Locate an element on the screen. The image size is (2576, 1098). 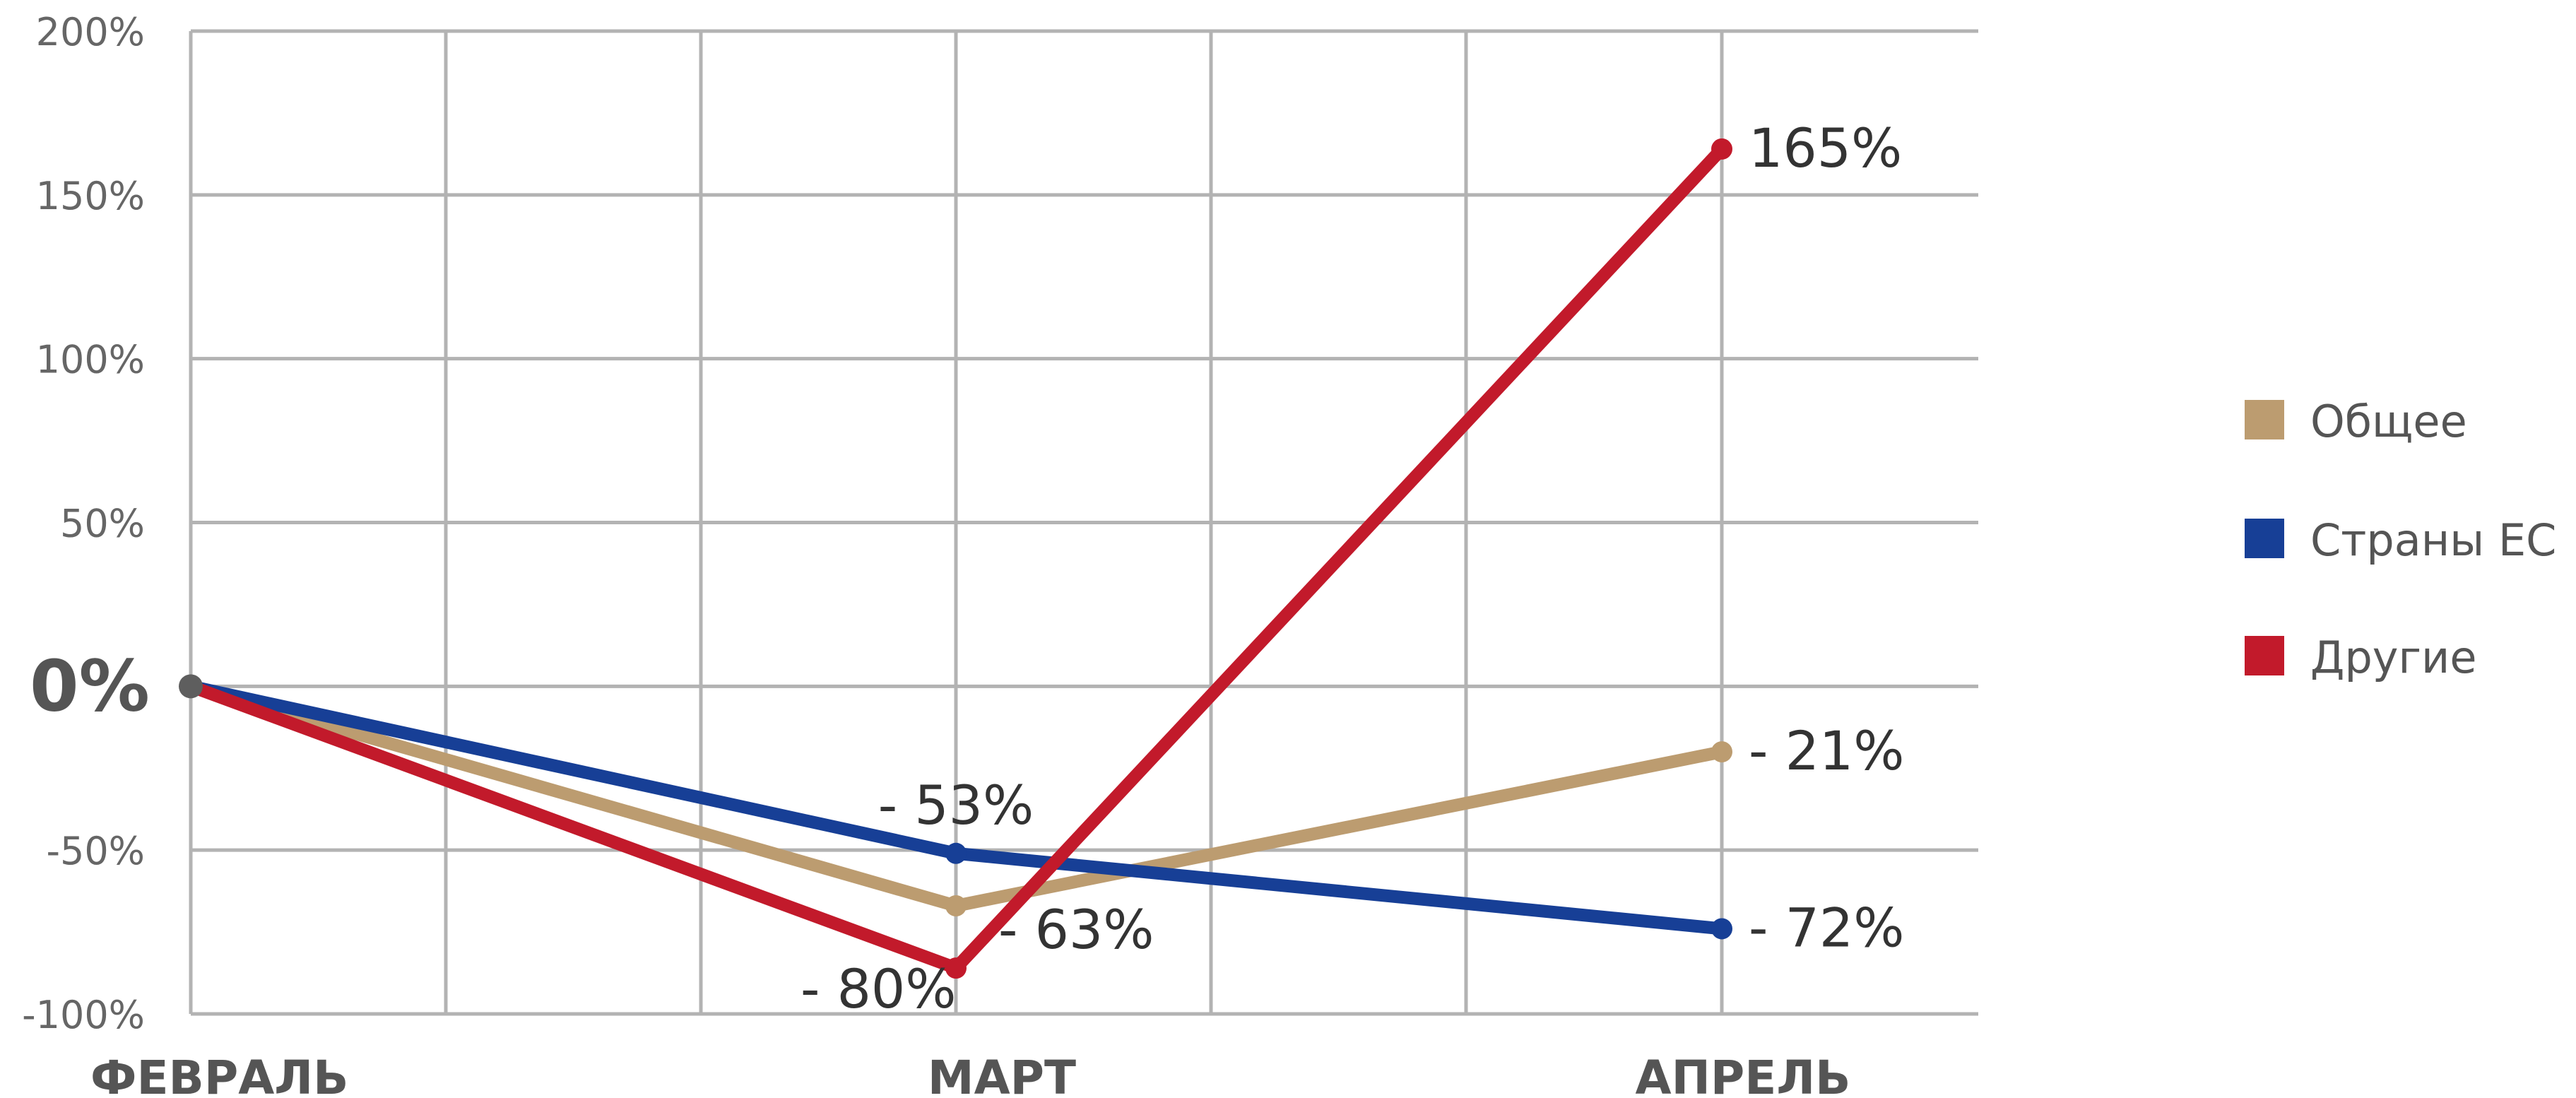
data-label: - 63% is located at coordinates (1076, 929).